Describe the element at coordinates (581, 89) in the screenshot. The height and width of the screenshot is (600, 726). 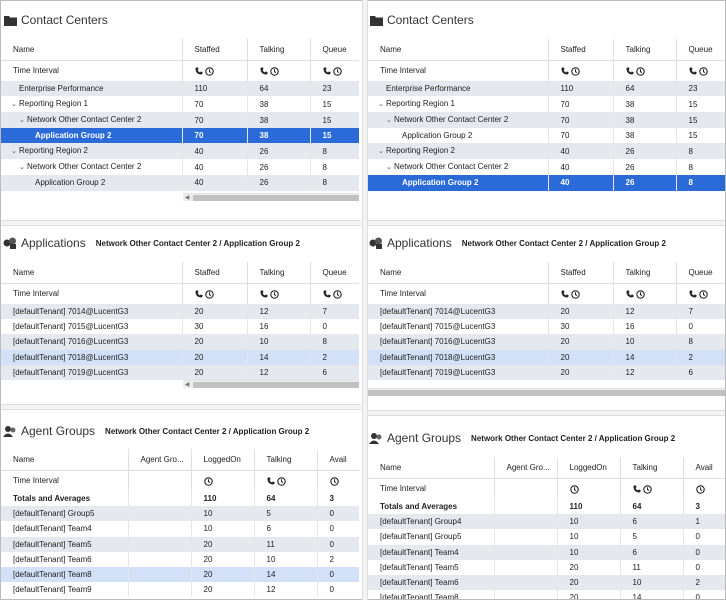
I see `row-value: 110` at that location.